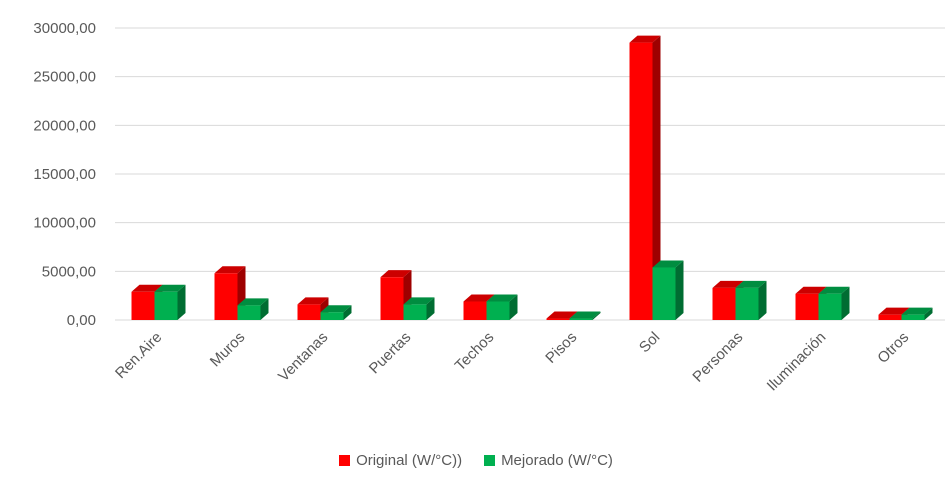 This screenshot has height=480, width=952. I want to click on y-tick-label: 15000,00, so click(64, 174).